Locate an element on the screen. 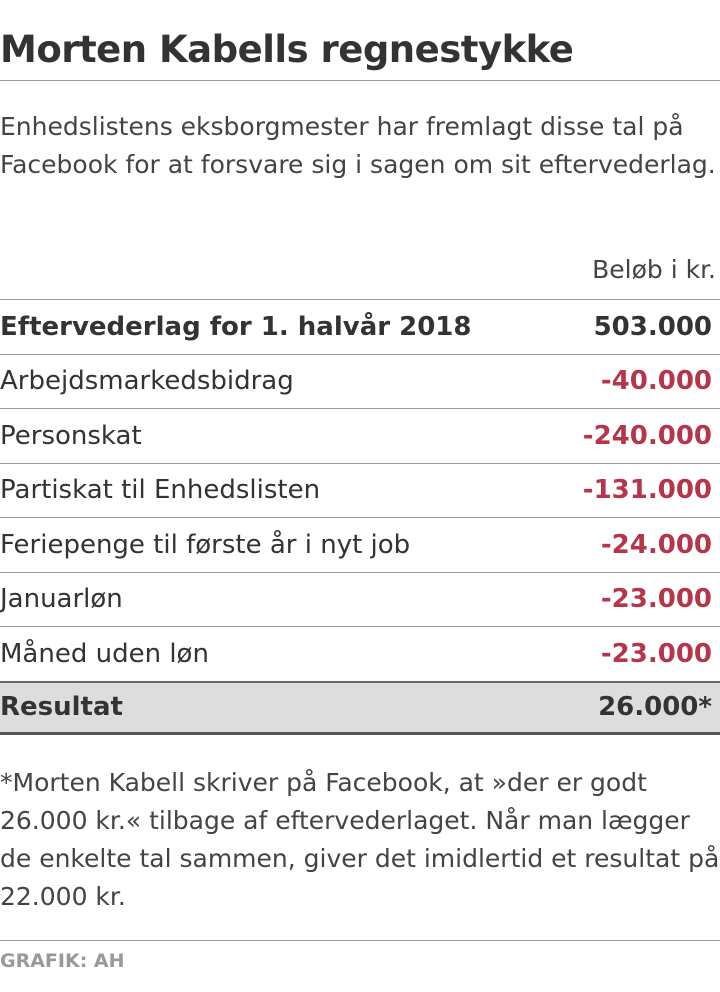 Image resolution: width=720 pixels, height=992 pixels. table-row: Måned uden løn -23.000 is located at coordinates (360, 653).